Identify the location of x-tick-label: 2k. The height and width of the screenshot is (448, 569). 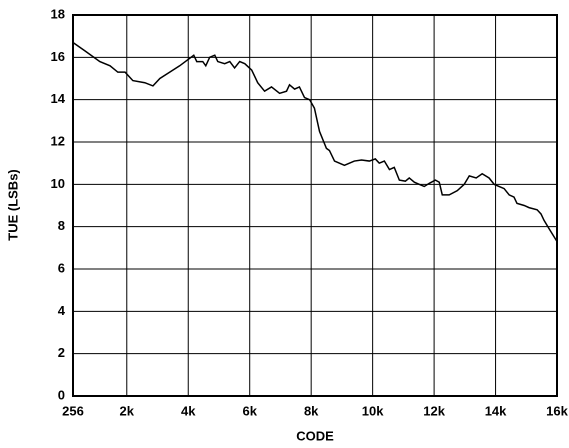
(127, 410).